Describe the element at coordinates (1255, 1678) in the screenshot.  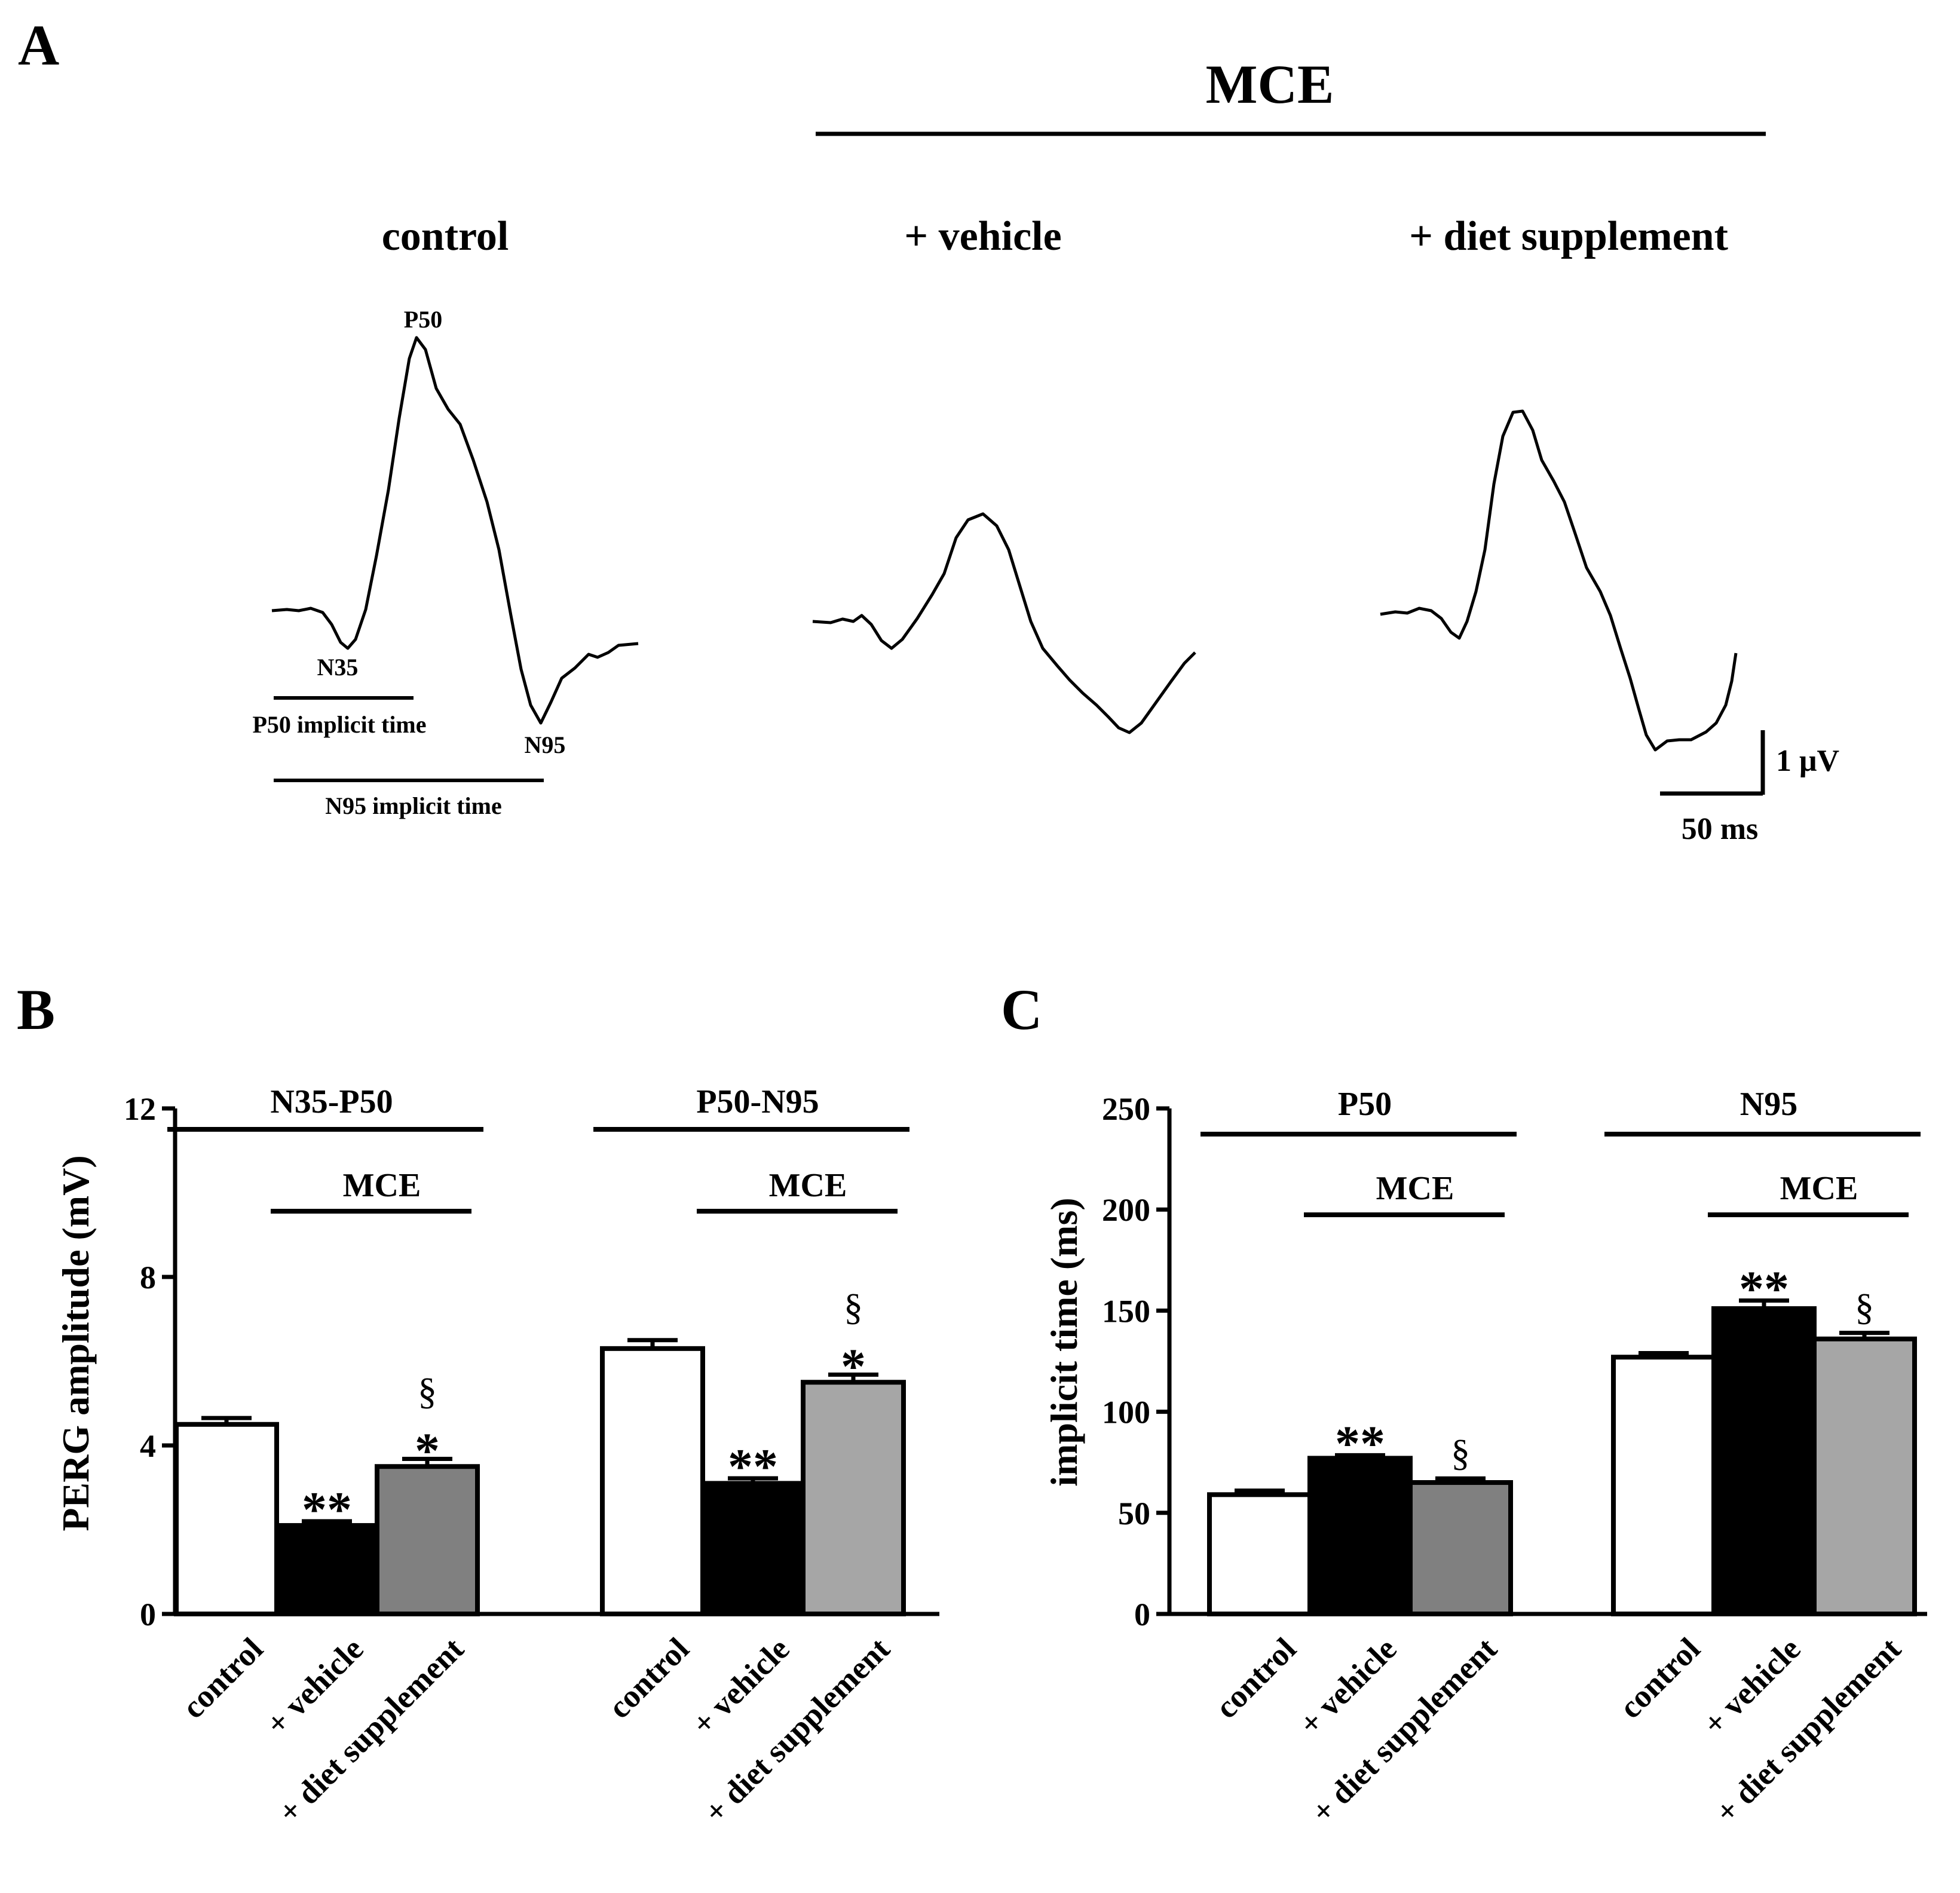
I see `category-label-c-0-0: control` at that location.